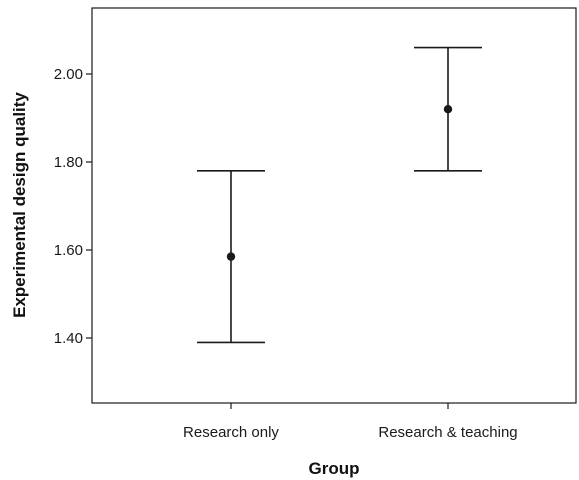 The width and height of the screenshot is (579, 480). I want to click on x-axis: Research only Research & teaching, so click(350, 422).